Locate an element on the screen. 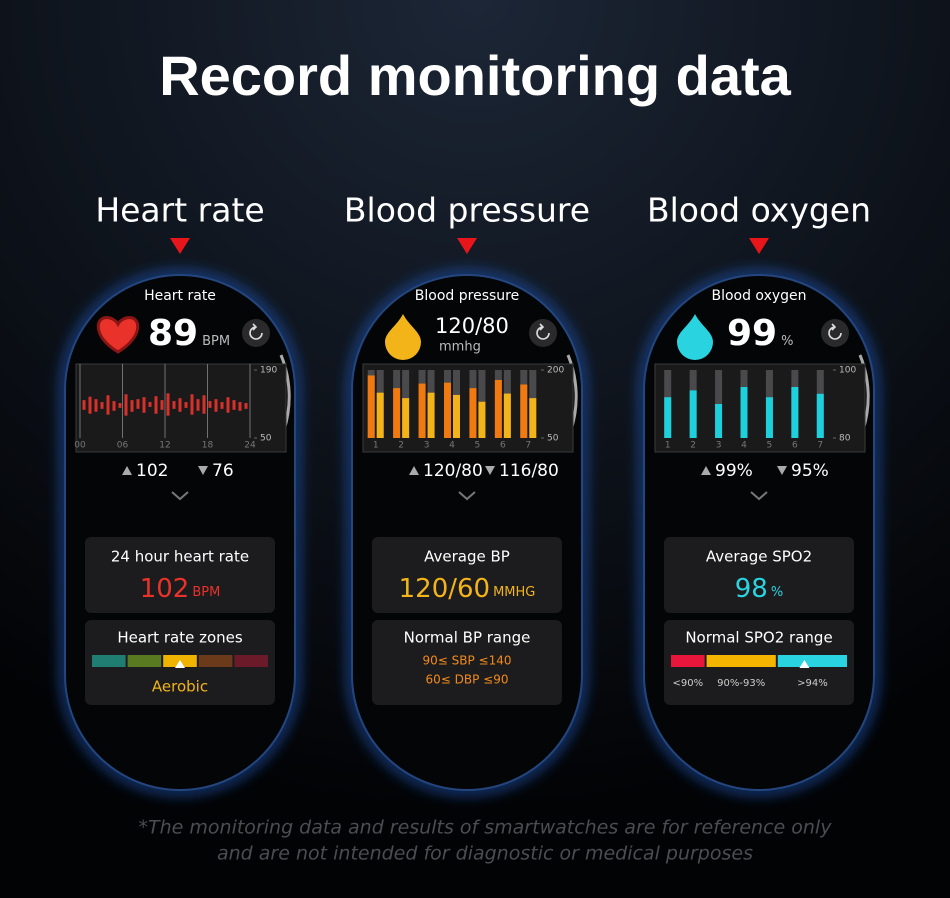  card-title: Average SPO2 is located at coordinates (759, 557).